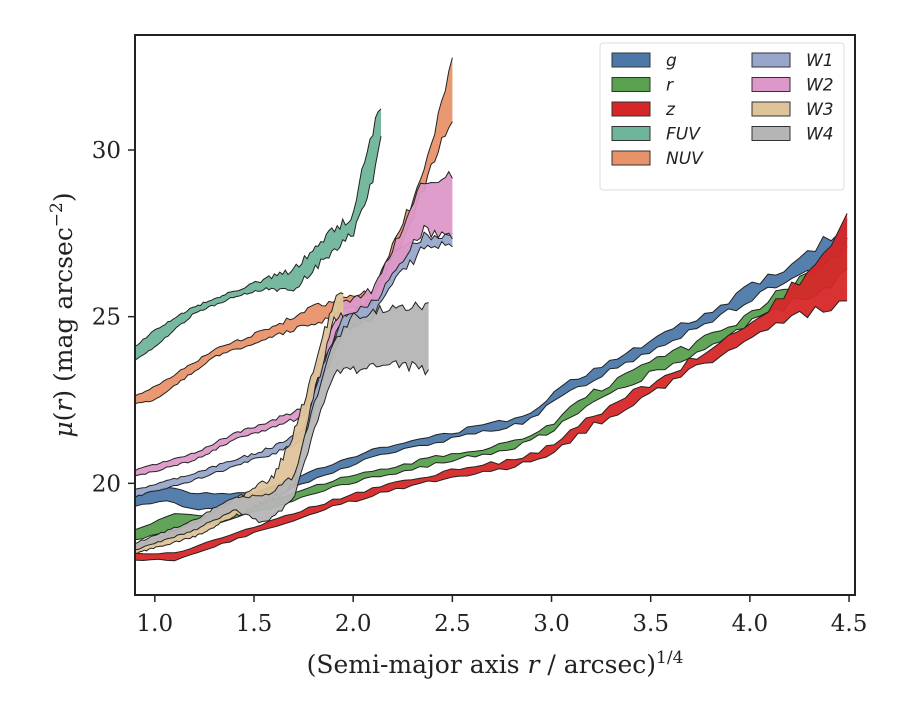  I want to click on legend-label: W3, so click(820, 110).